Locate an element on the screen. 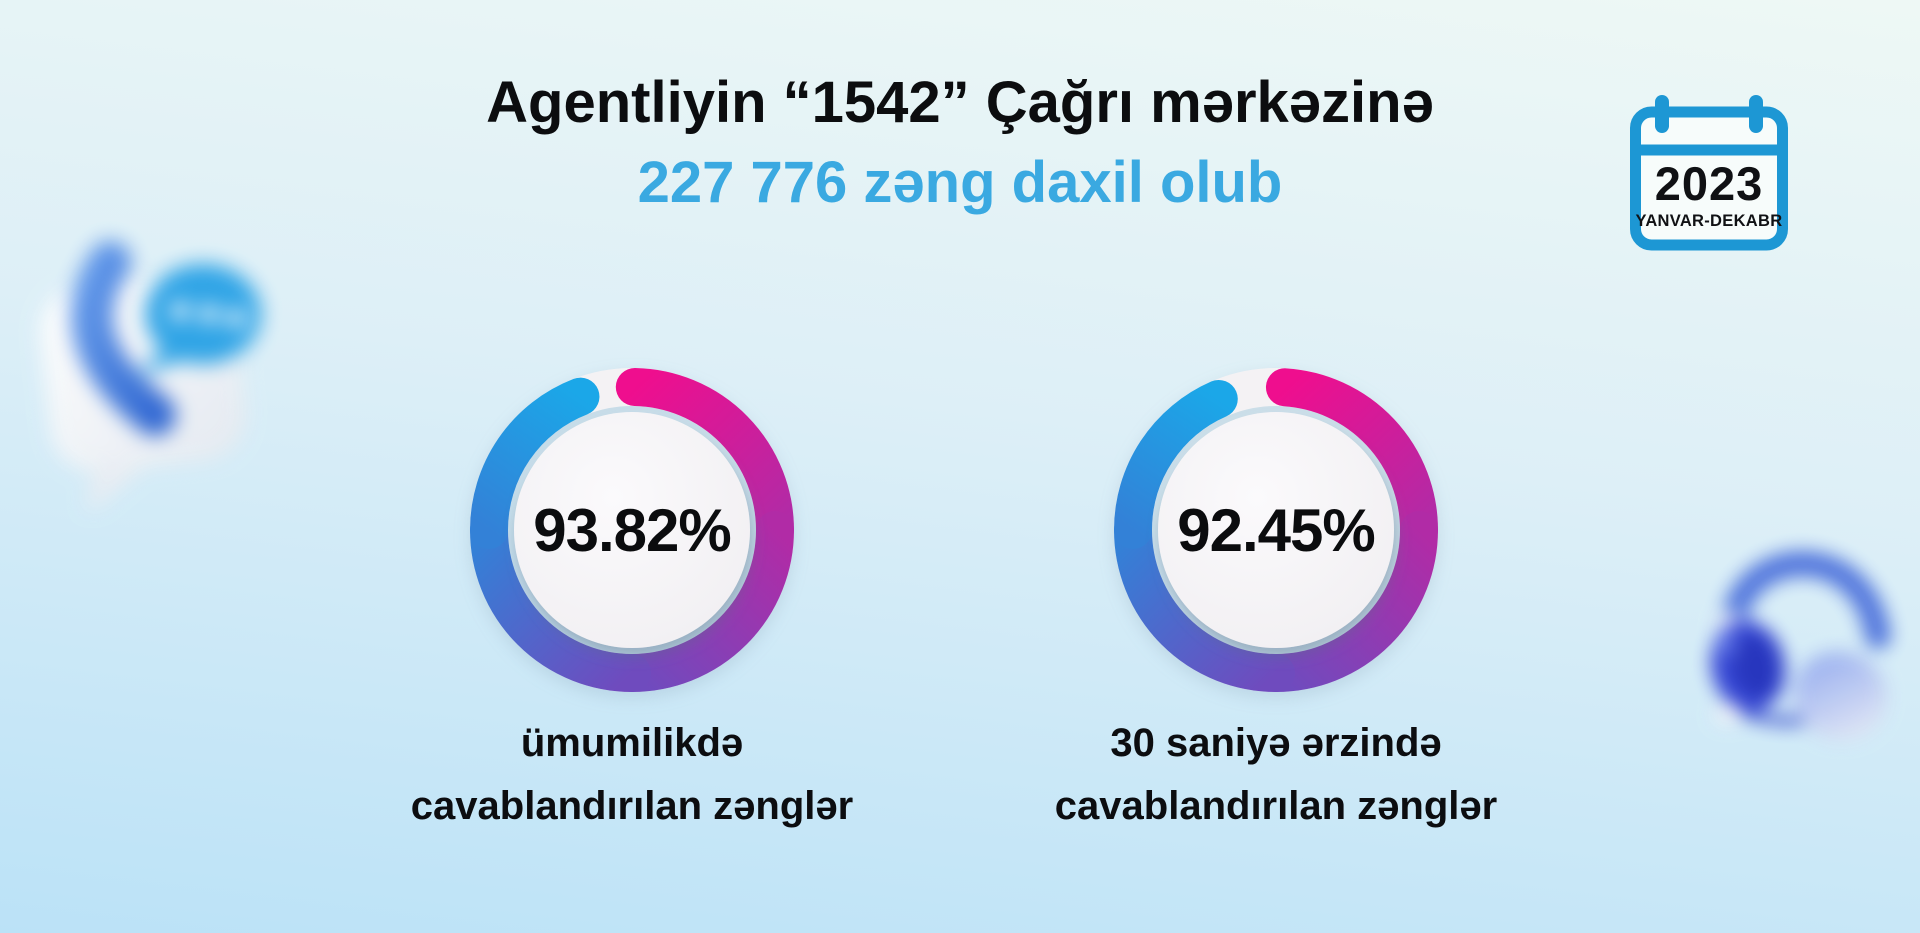 This screenshot has width=1920, height=933. donut-value-answered-total: 93.82% is located at coordinates (632, 530).